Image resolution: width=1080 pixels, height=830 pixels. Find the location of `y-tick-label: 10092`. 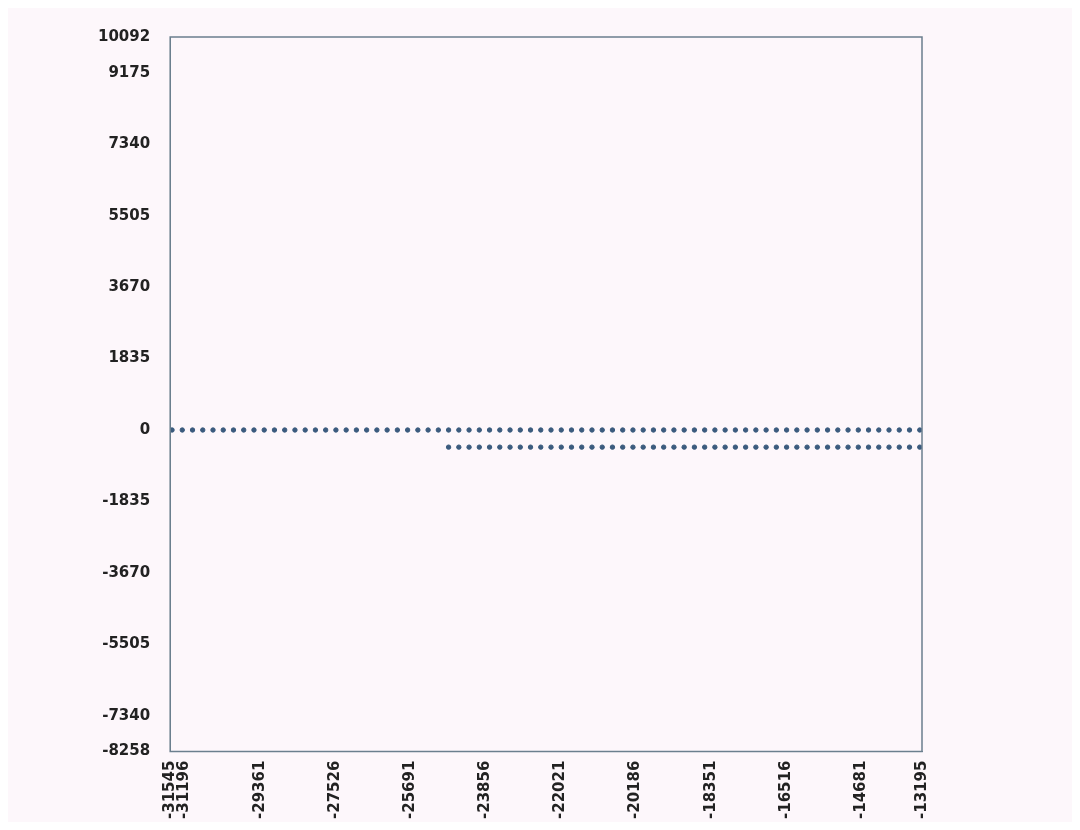

y-tick-label: 10092 is located at coordinates (124, 35).